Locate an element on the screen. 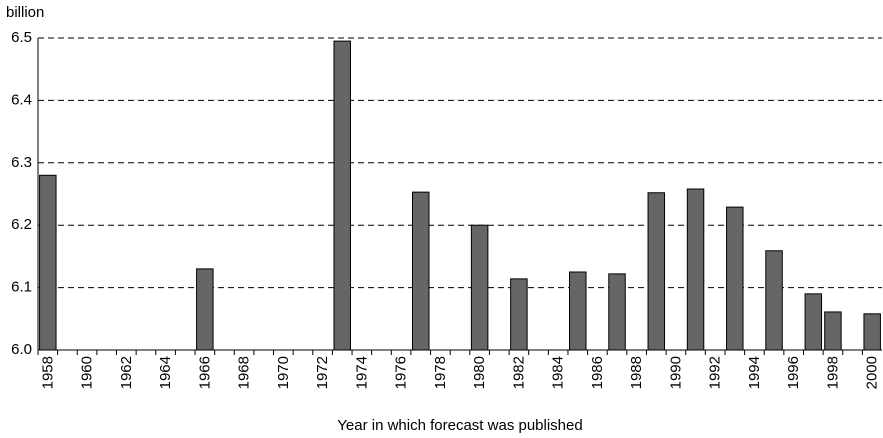 The width and height of the screenshot is (883, 438). y-tick-label: 6.4 is located at coordinates (21, 99).